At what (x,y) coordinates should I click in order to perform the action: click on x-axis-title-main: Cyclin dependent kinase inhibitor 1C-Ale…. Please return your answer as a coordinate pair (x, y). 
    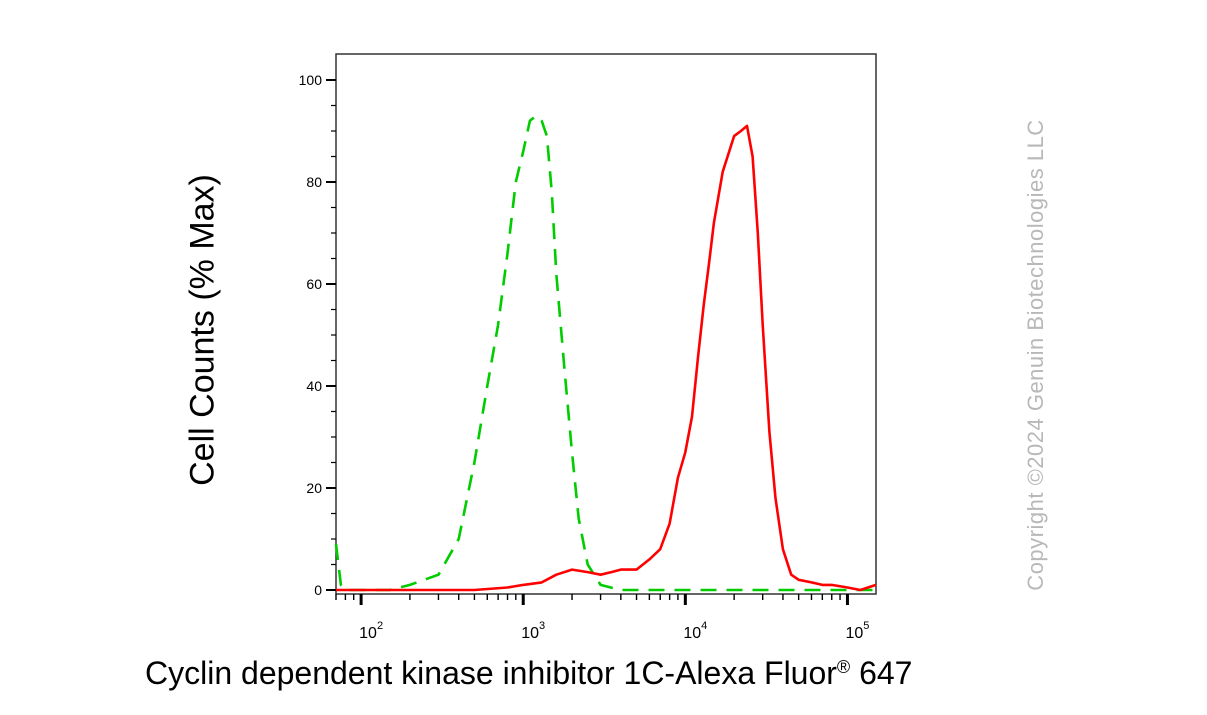
    Looking at the image, I should click on (491, 673).